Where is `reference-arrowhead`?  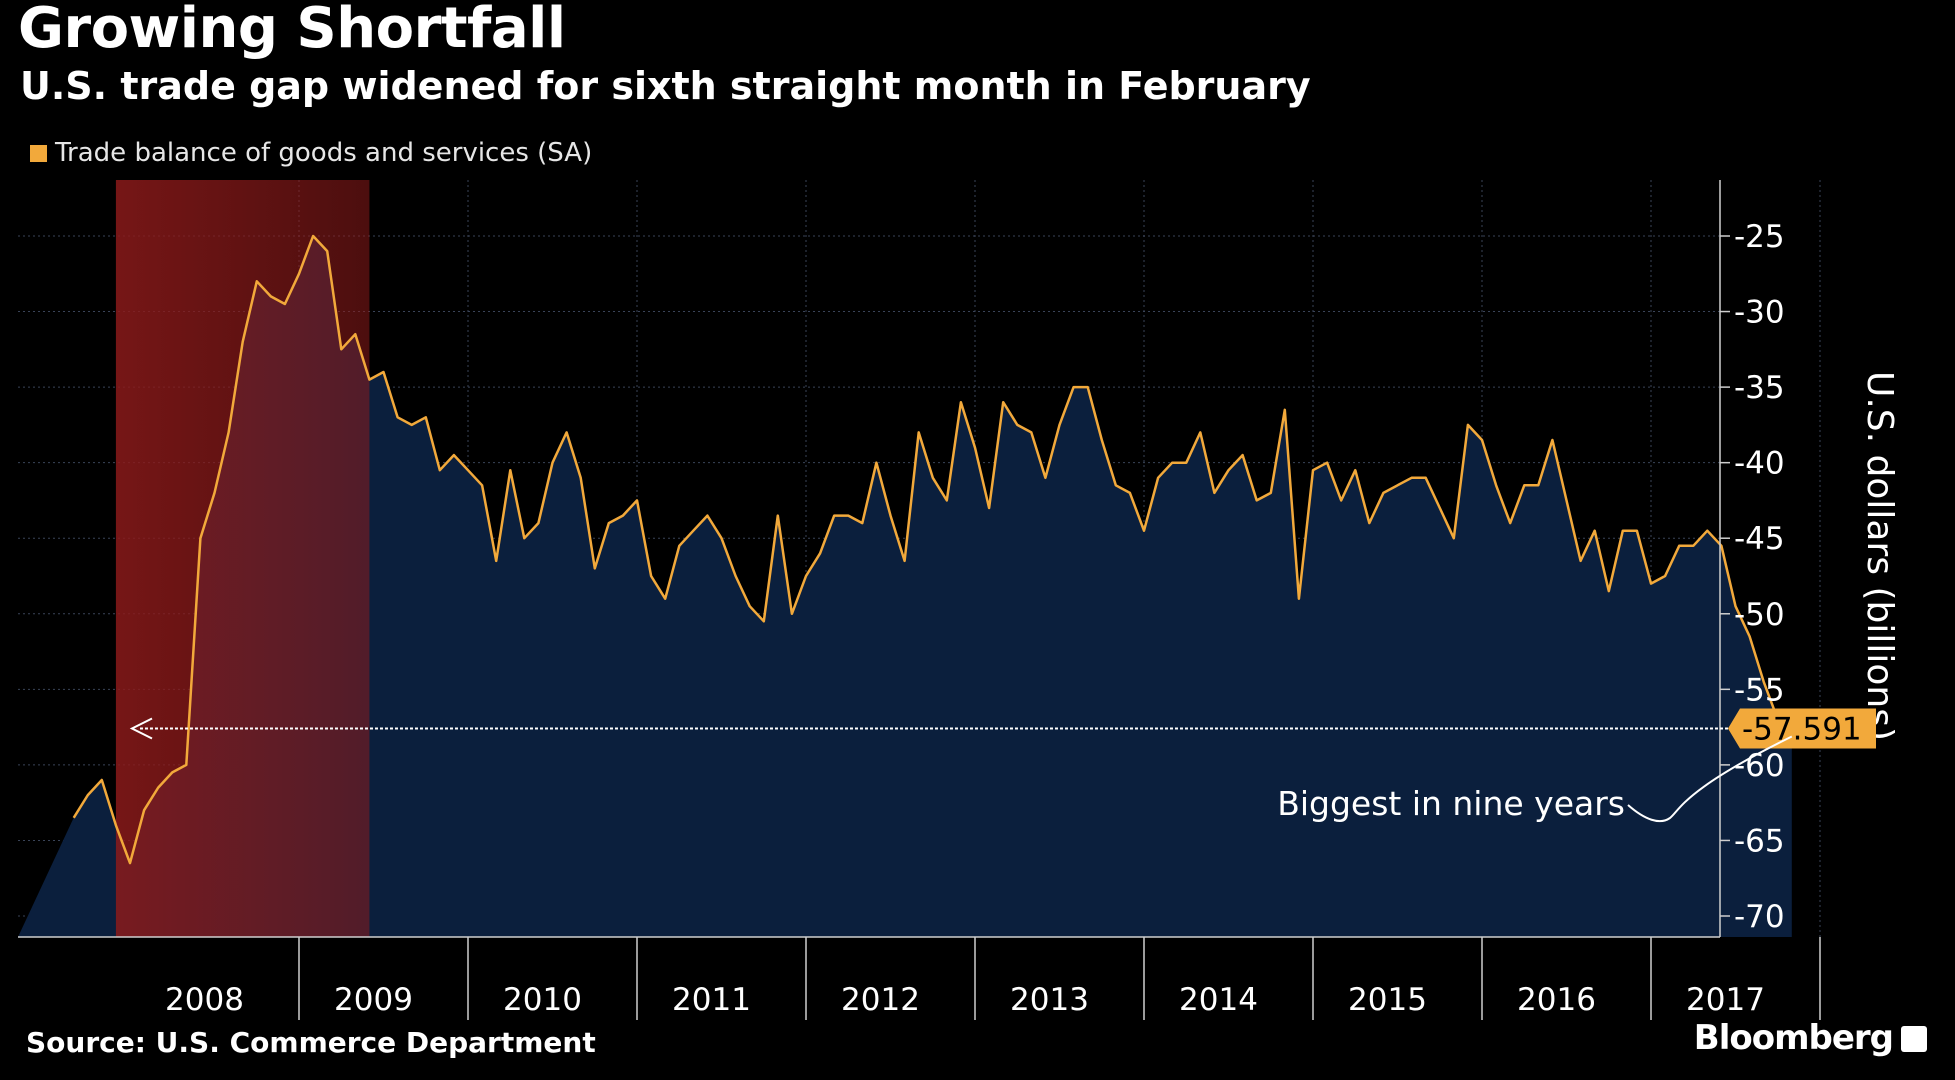
reference-arrowhead is located at coordinates (141, 728).